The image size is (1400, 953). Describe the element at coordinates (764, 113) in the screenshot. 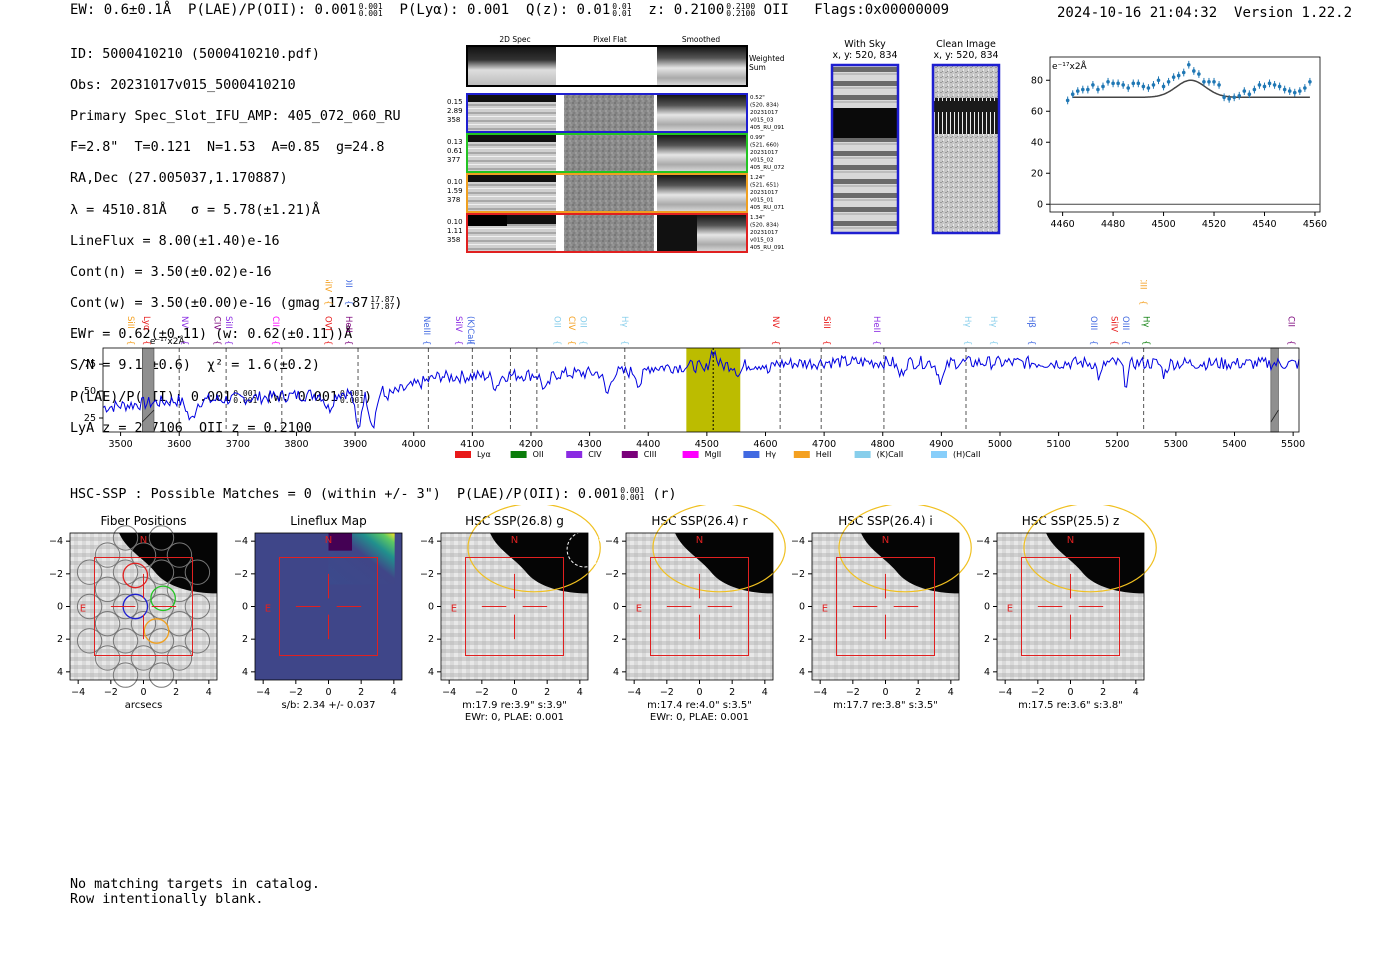

I see `fiber-info: 20231017` at that location.